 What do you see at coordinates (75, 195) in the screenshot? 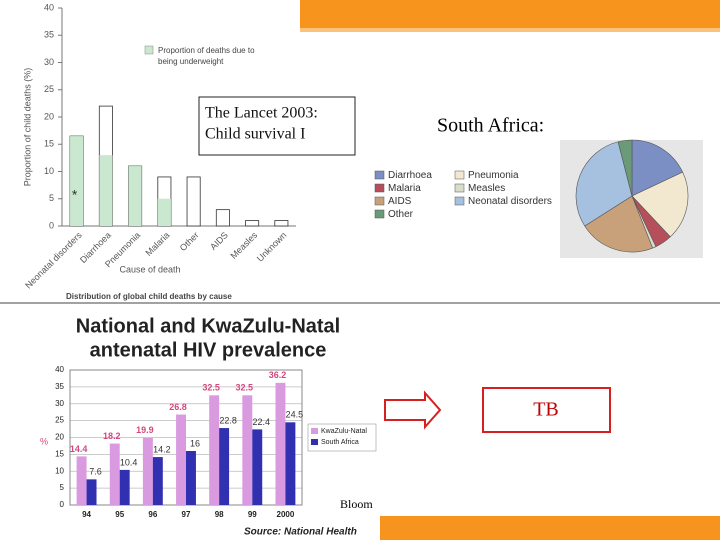
I see `annotation: *` at bounding box center [75, 195].